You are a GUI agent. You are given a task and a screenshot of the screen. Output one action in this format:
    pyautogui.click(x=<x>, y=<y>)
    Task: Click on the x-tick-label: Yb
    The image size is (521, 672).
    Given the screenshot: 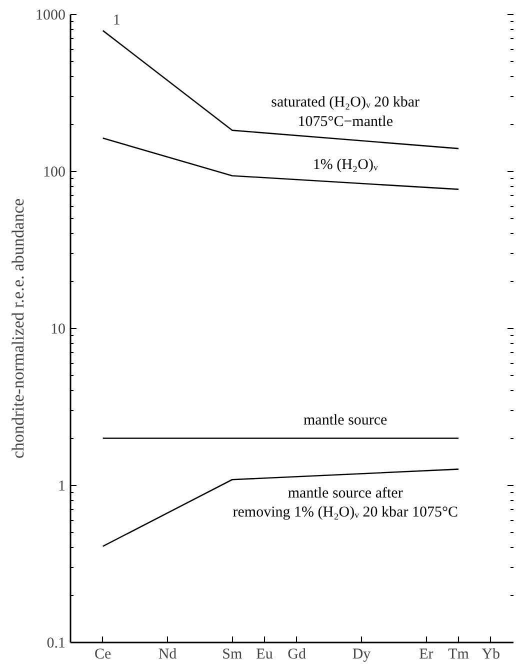 What is the action you would take?
    pyautogui.click(x=491, y=654)
    